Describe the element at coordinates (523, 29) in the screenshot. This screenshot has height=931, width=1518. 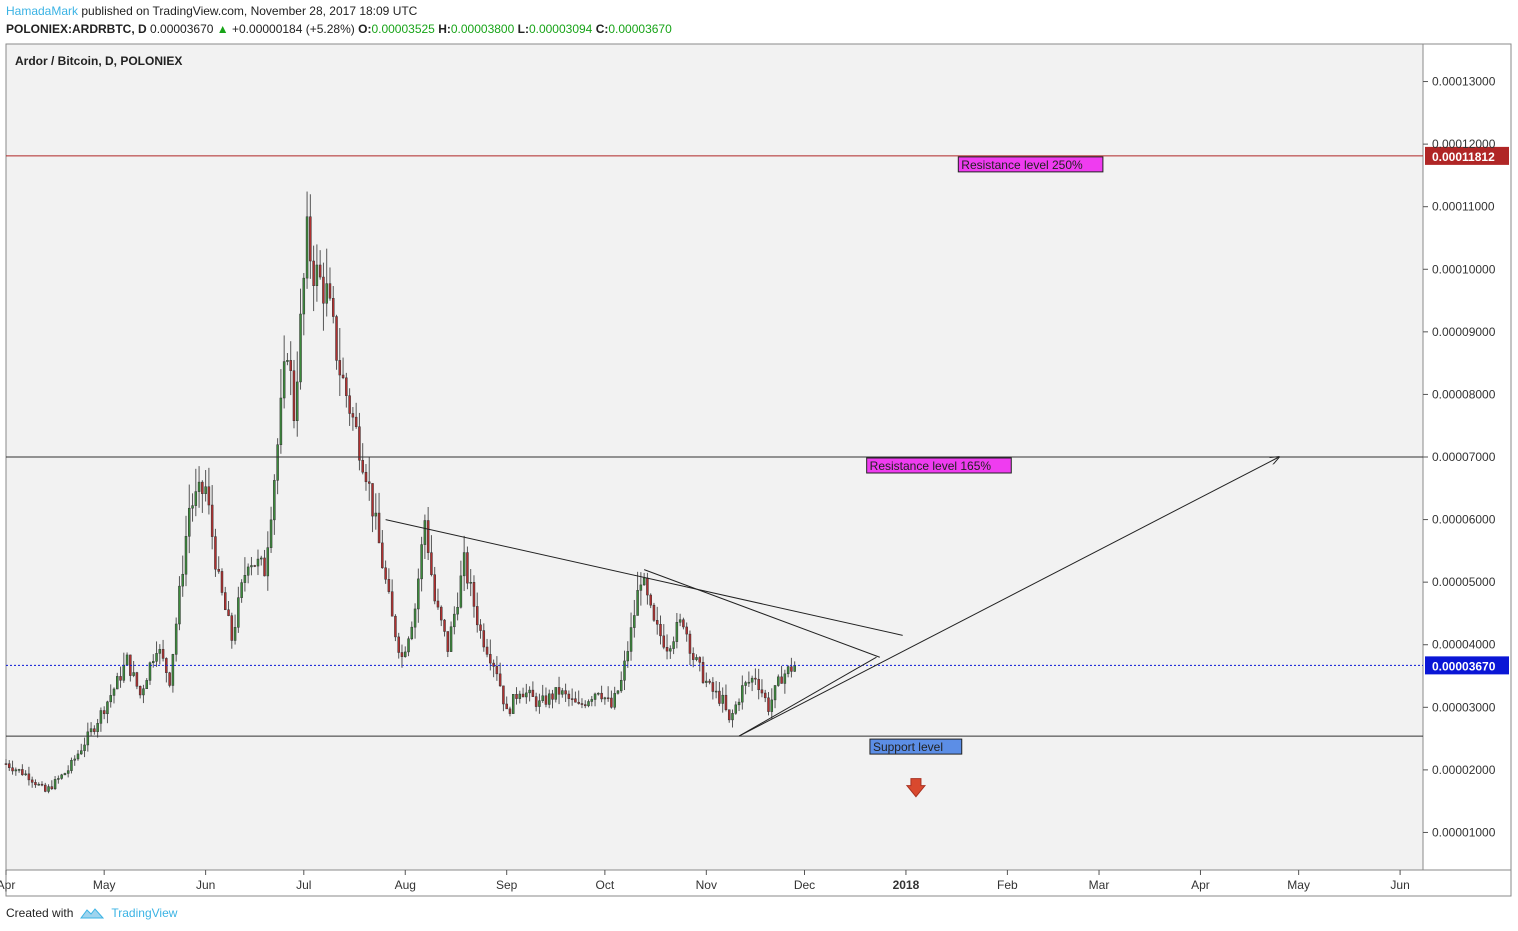
I see `low-label: L:` at that location.